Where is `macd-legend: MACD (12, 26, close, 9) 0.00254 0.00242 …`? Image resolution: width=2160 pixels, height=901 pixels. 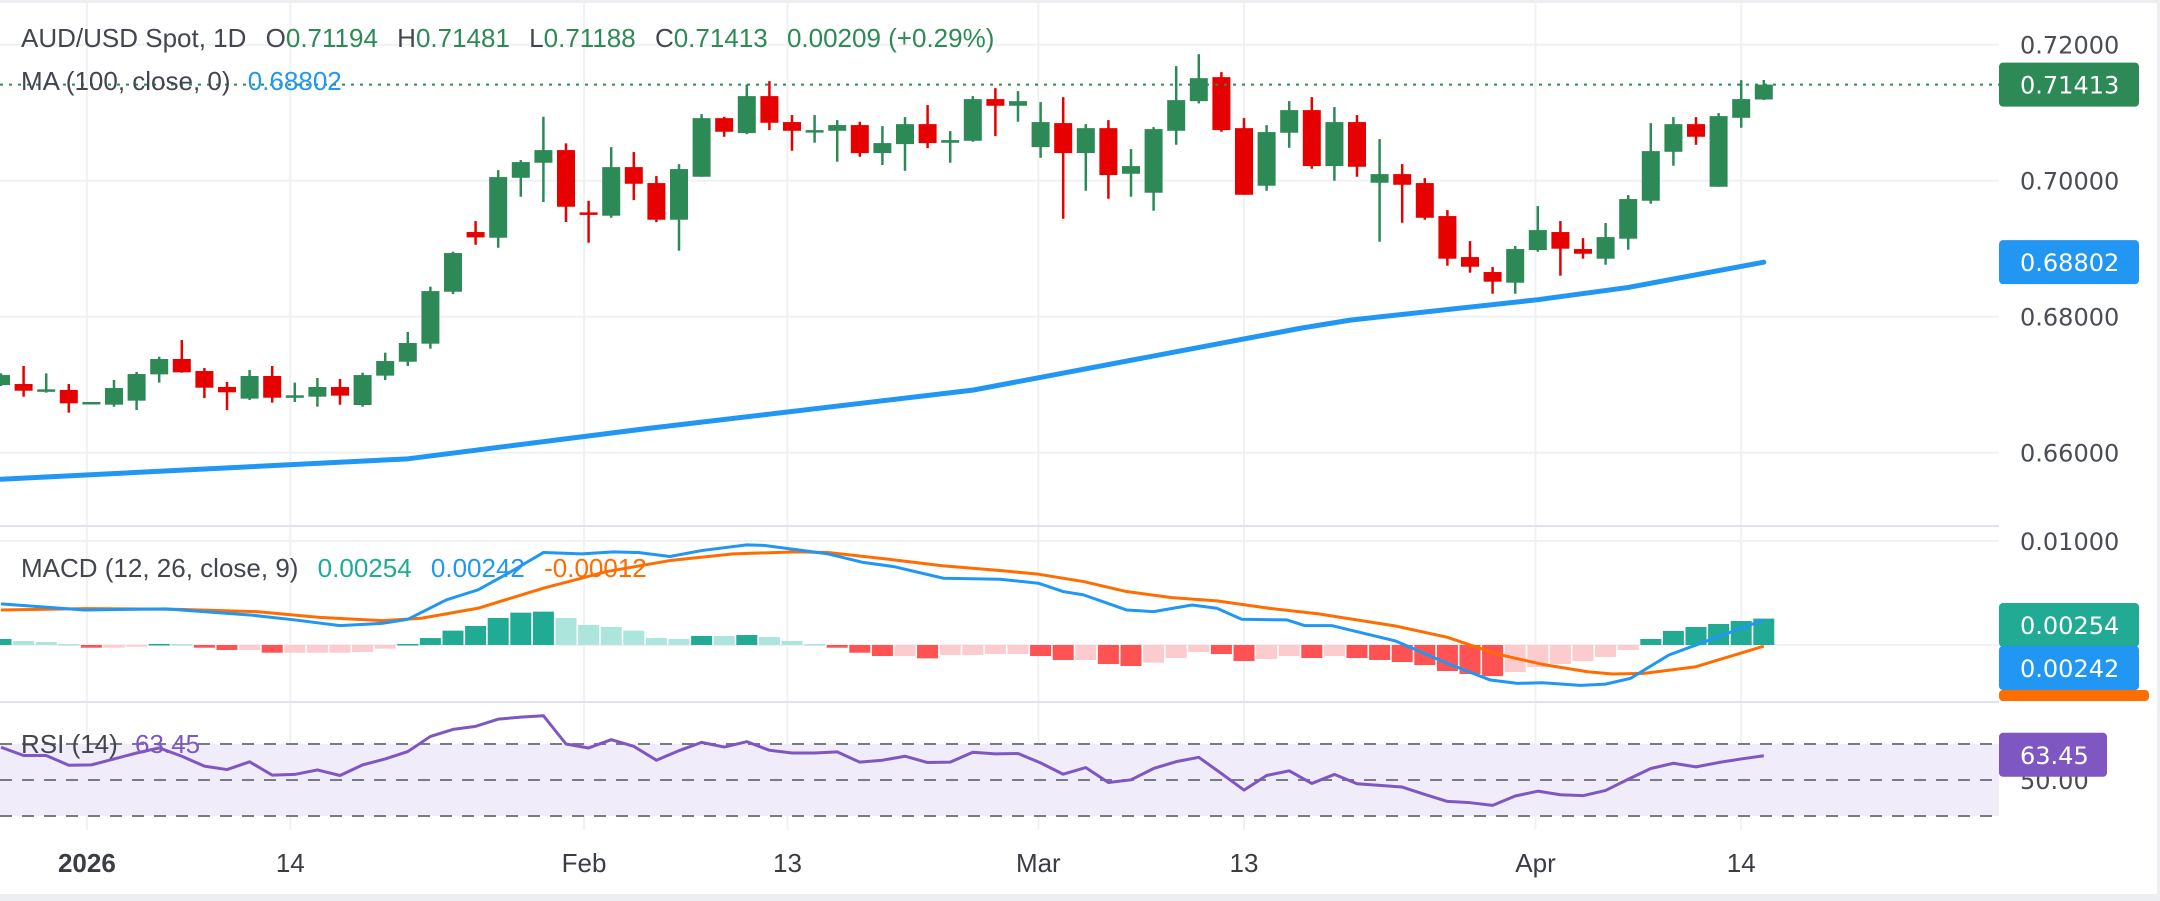
macd-legend: MACD (12, 26, close, 9) 0.00254 0.00242 … is located at coordinates (334, 568).